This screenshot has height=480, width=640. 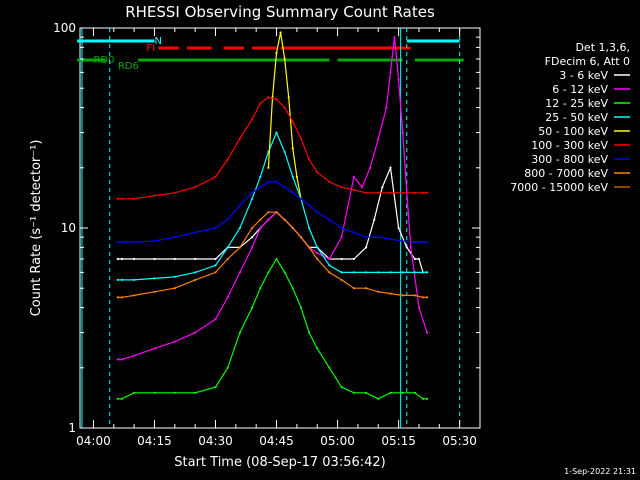 I want to click on legend-label: 12 - 25 keV, so click(x=576, y=103).